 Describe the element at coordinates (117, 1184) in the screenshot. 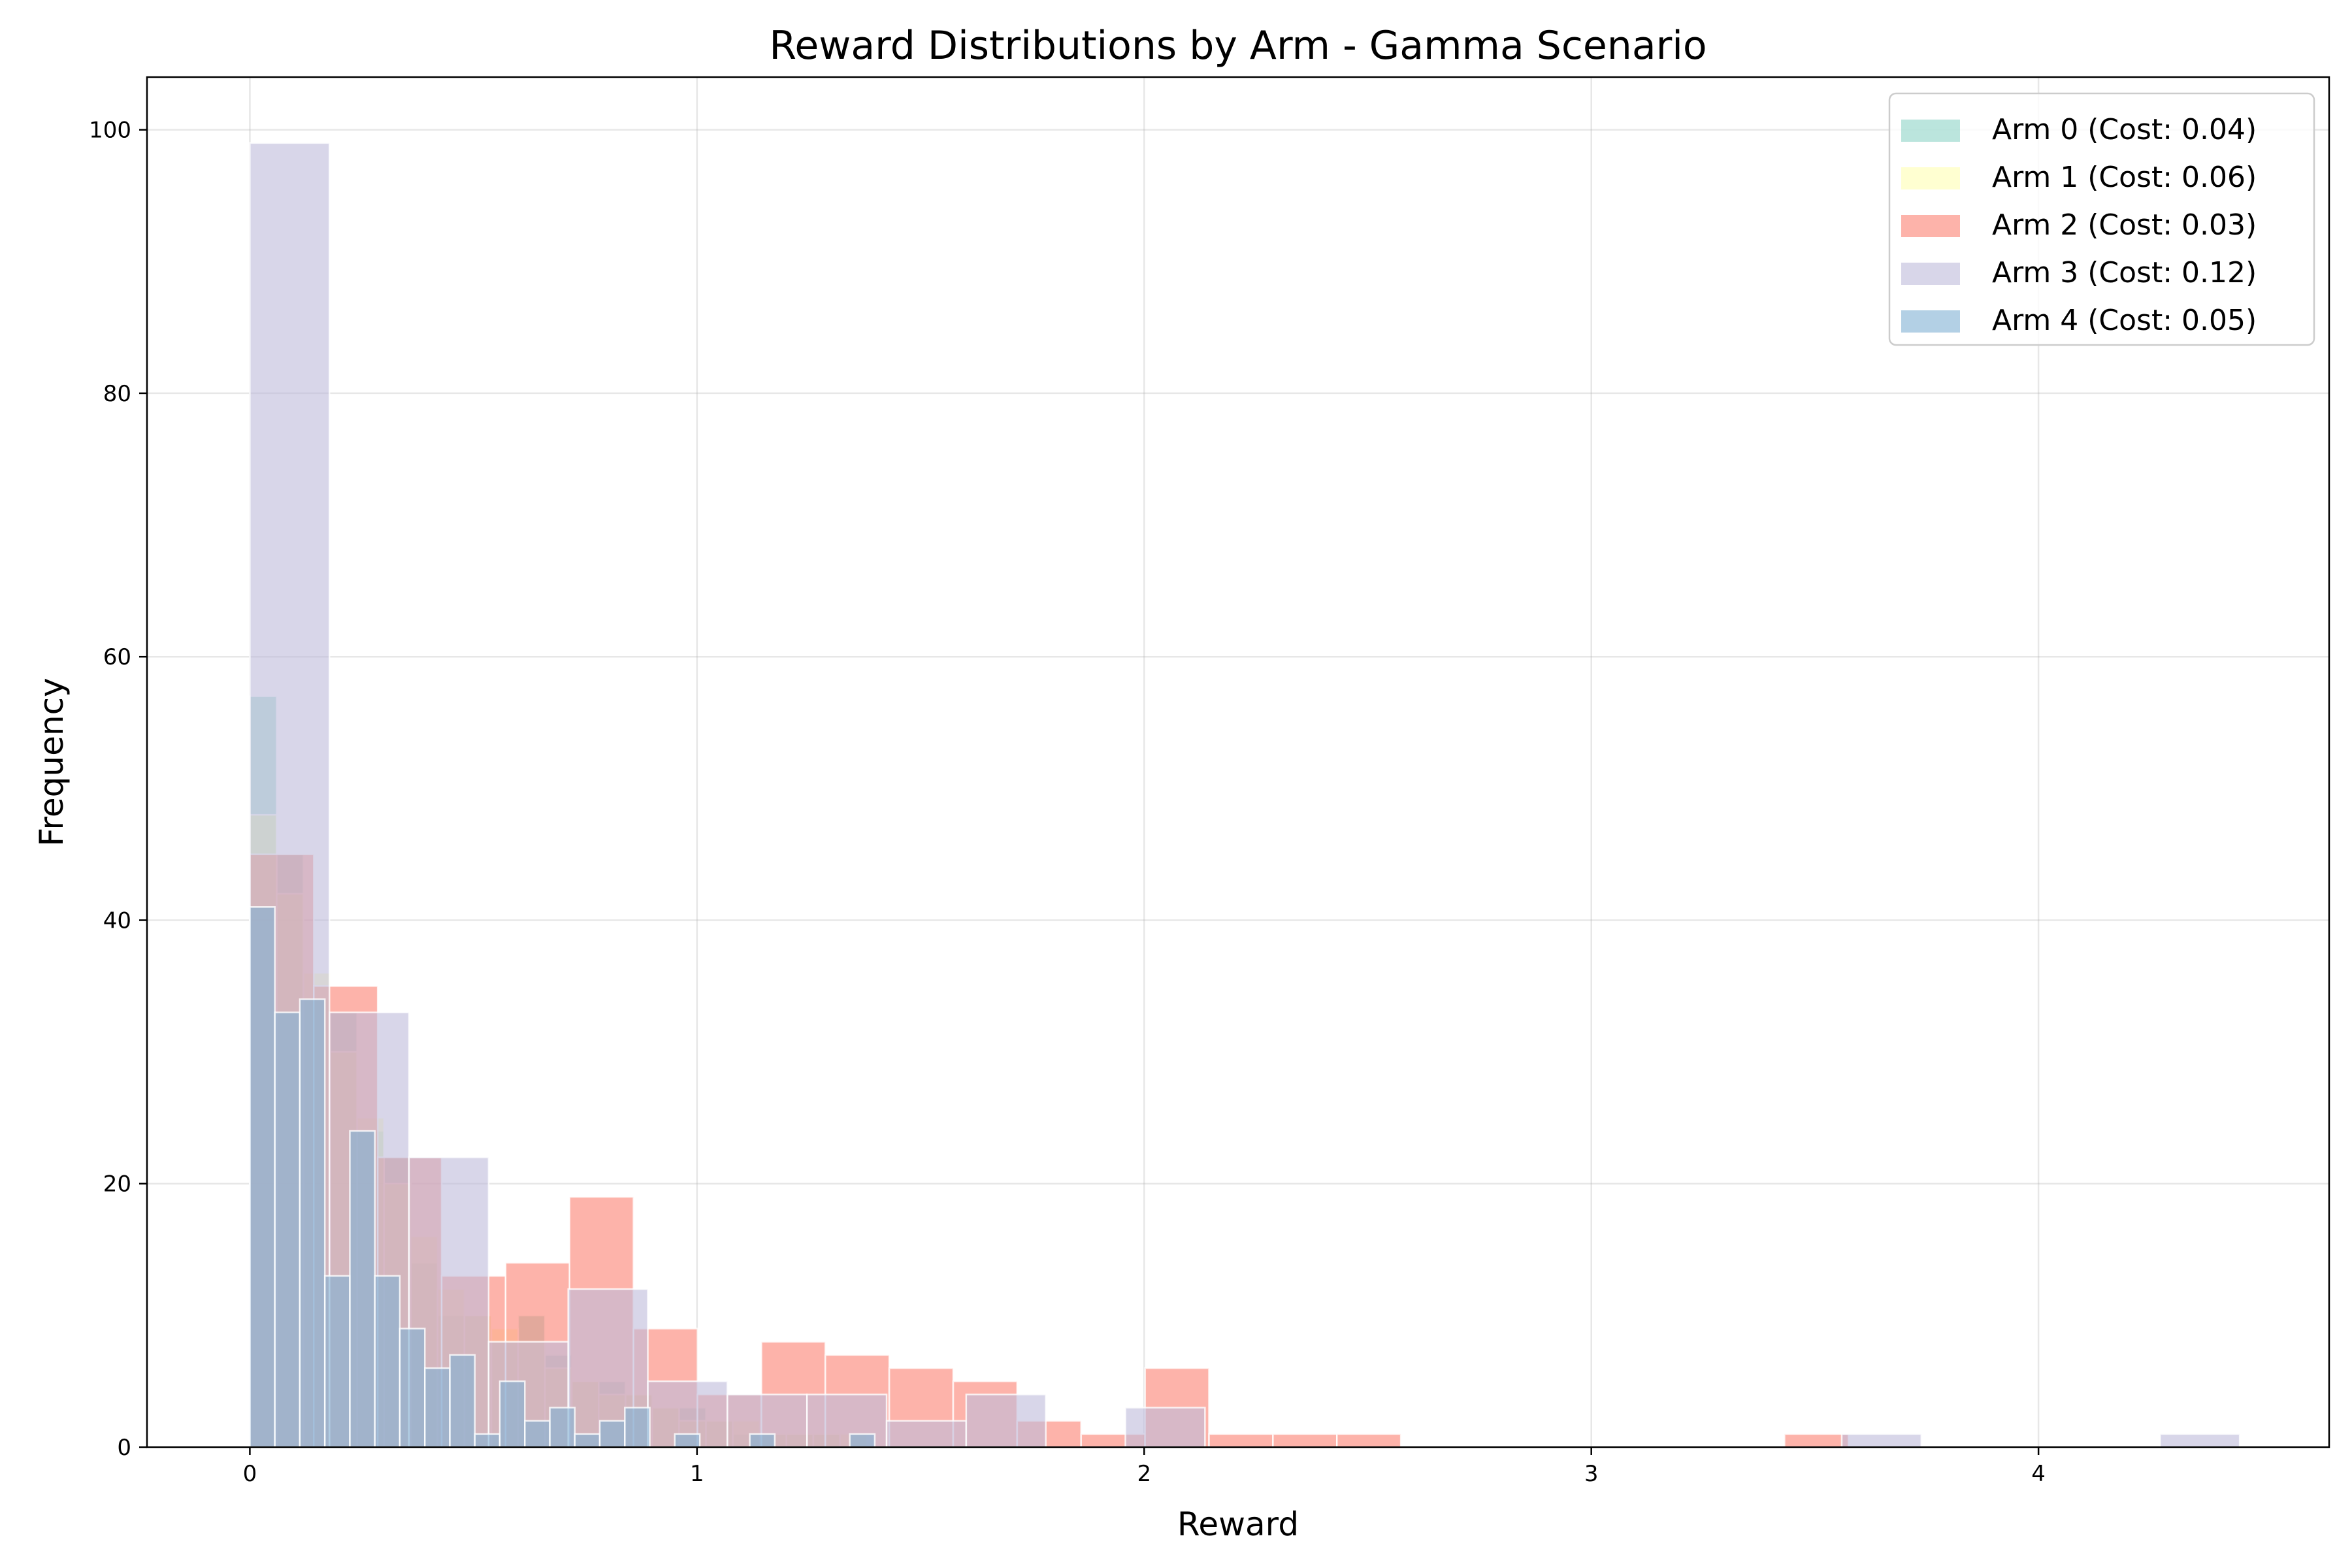

I see `y-tick-label: 20` at that location.